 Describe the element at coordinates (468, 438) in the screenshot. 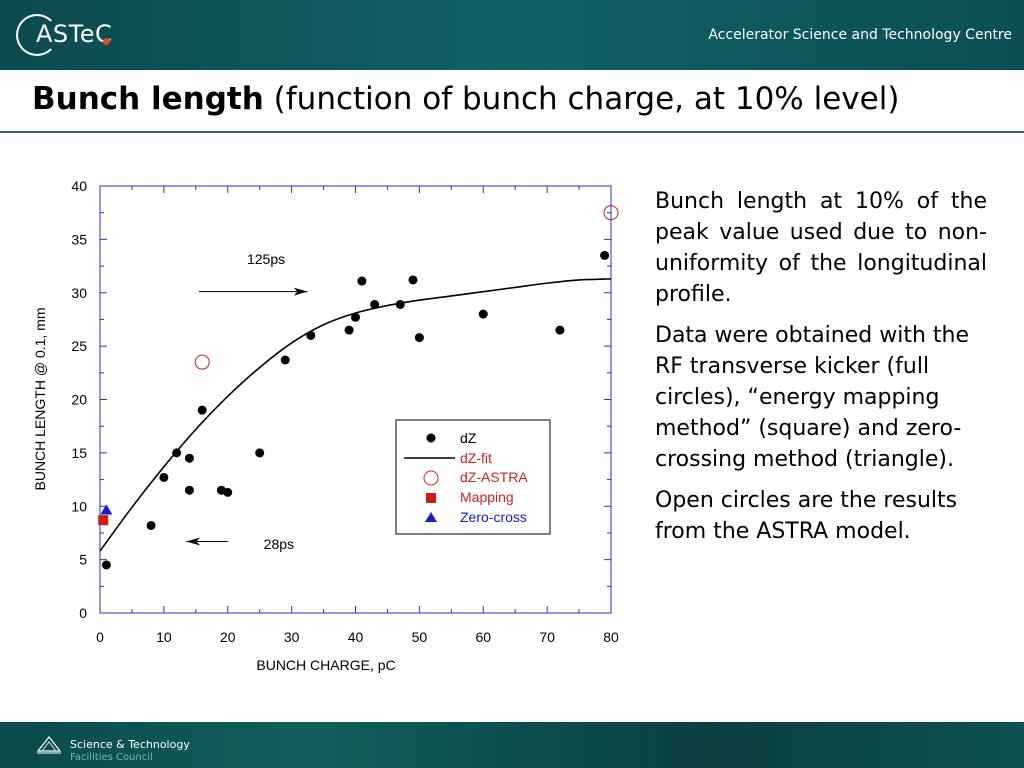

I see `legend-dz-label: dZ` at that location.